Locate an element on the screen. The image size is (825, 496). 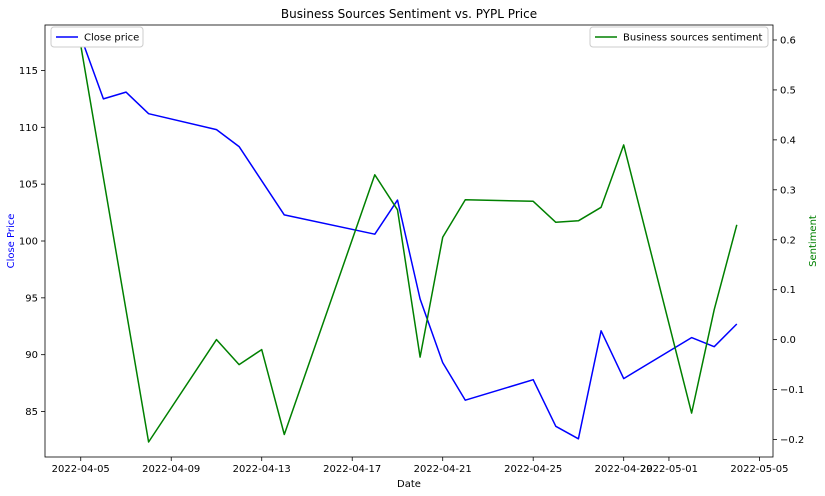
right-y-tick-label: 0.3 is located at coordinates (788, 190).